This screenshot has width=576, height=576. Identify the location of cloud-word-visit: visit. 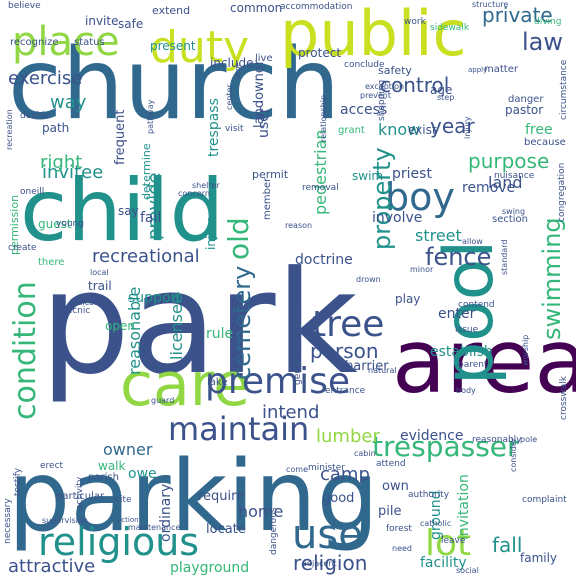
(234, 129).